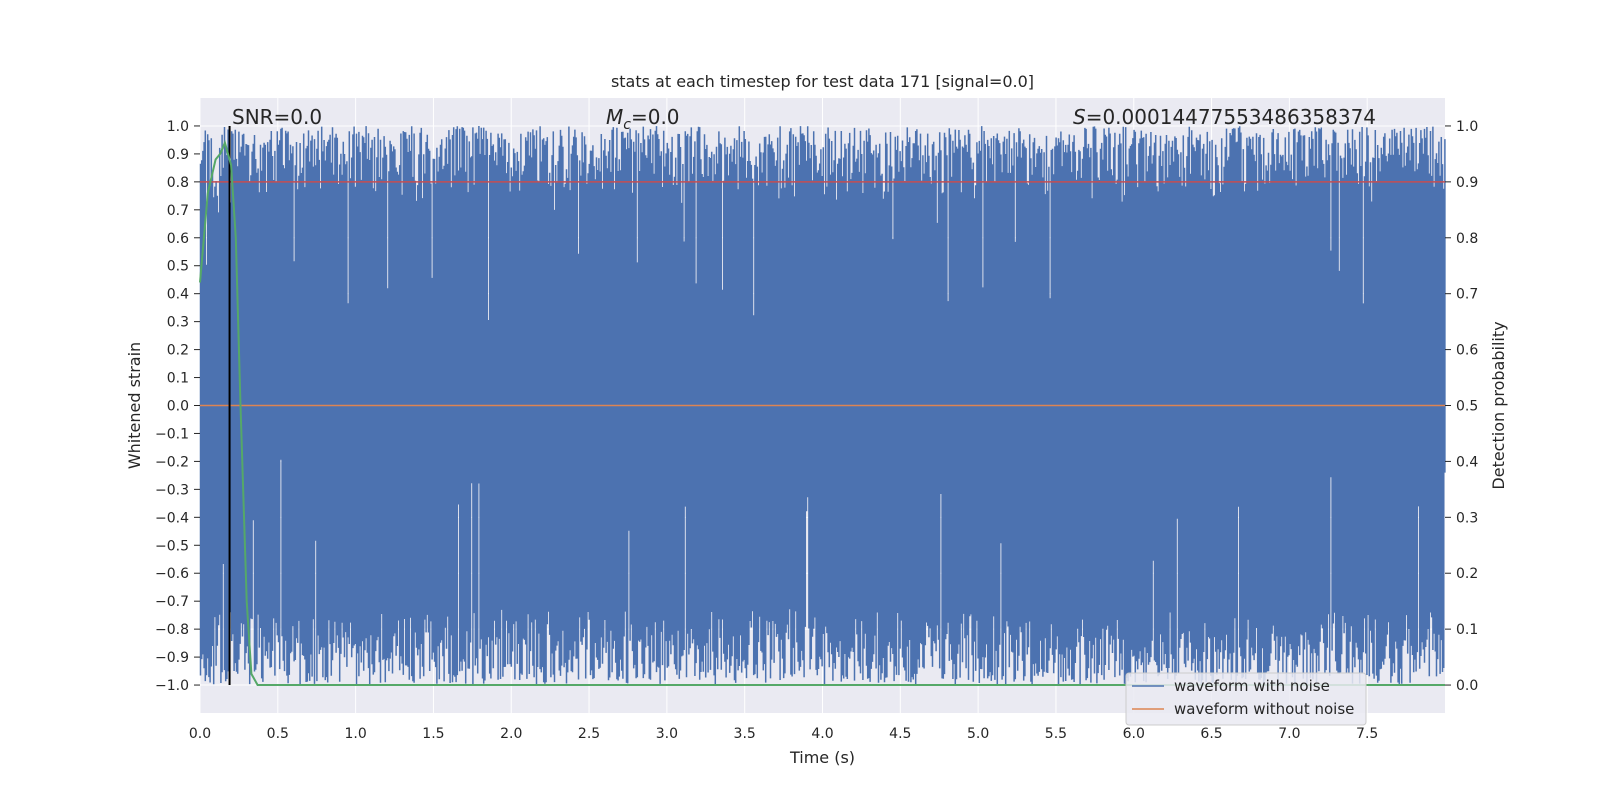 This screenshot has height=800, width=1600. I want to click on left-tick-label: 0.5, so click(178, 267).